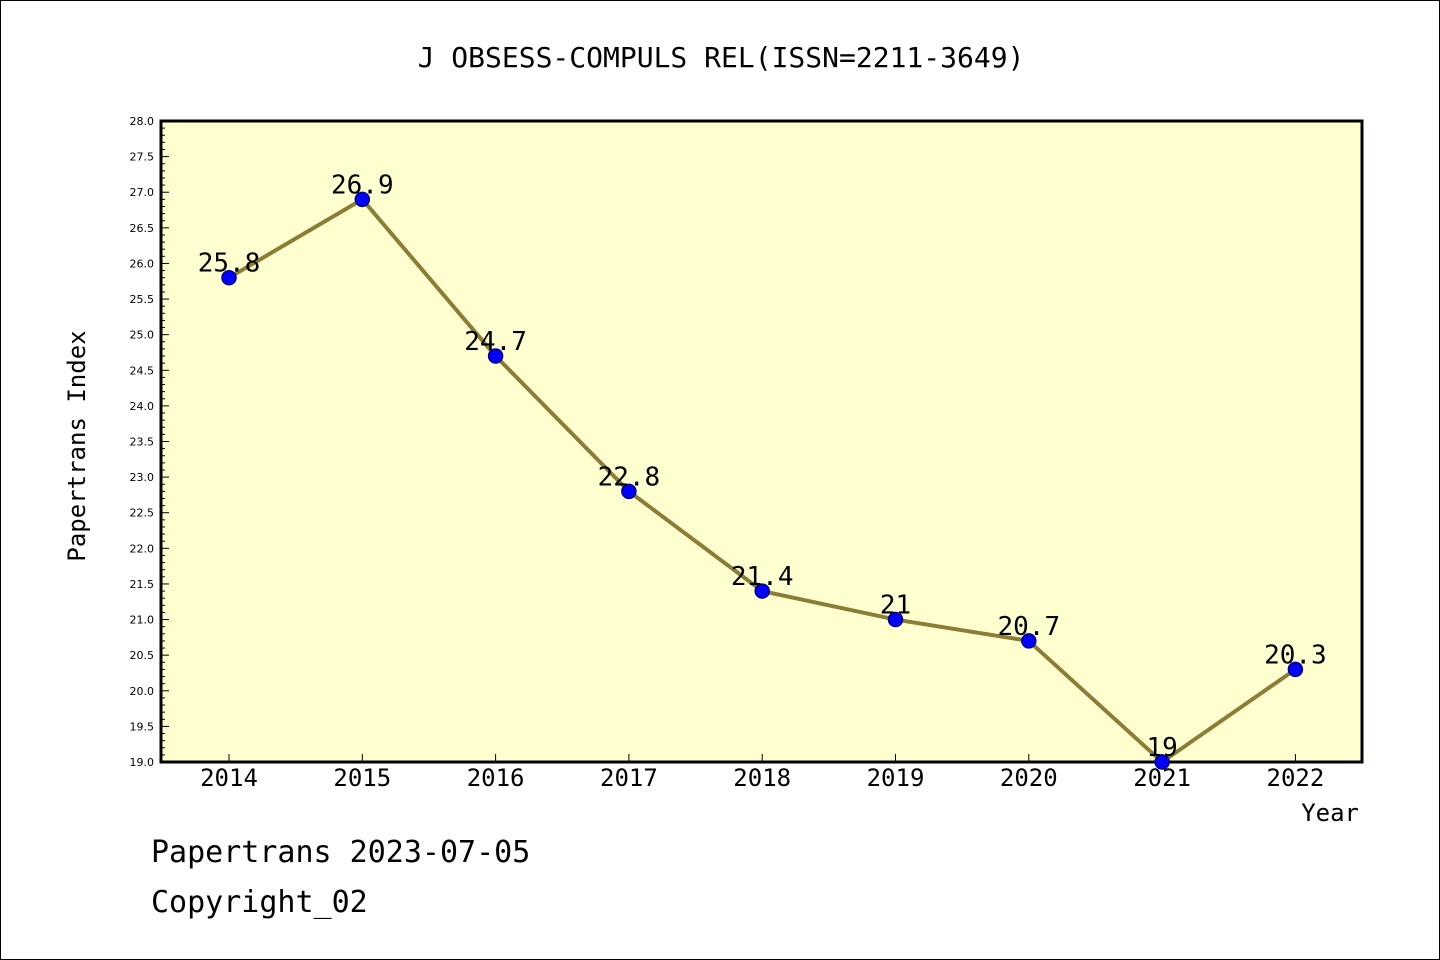  I want to click on footer-date: Papertrans 2023-07-05, so click(341, 852).